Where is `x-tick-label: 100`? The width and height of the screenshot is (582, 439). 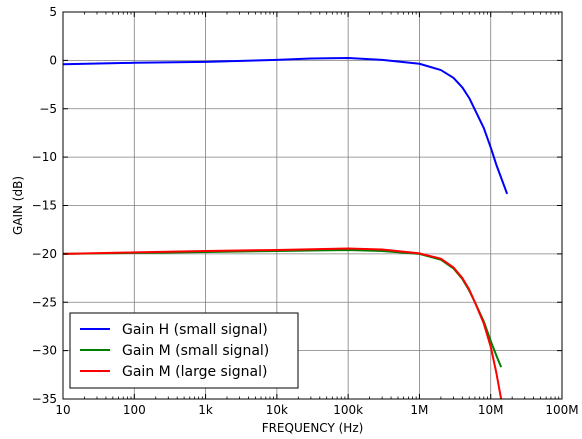 x-tick-label: 100 is located at coordinates (134, 410).